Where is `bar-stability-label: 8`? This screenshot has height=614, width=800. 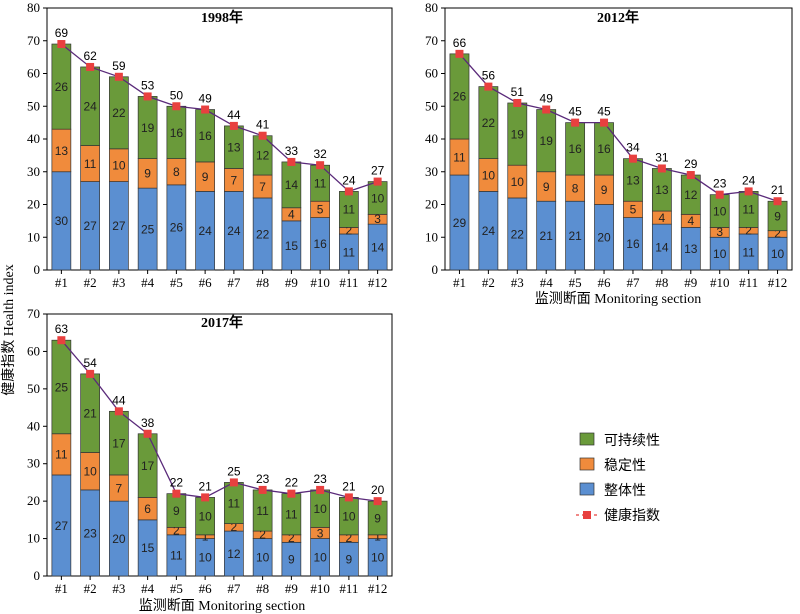
bar-stability-label: 8 is located at coordinates (575, 188).